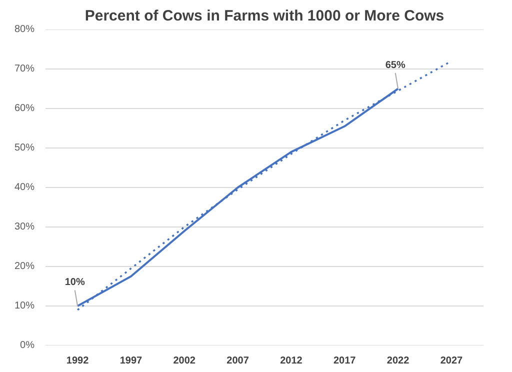 Image resolution: width=512 pixels, height=372 pixels. I want to click on x-tick-label: 2007, so click(238, 361).